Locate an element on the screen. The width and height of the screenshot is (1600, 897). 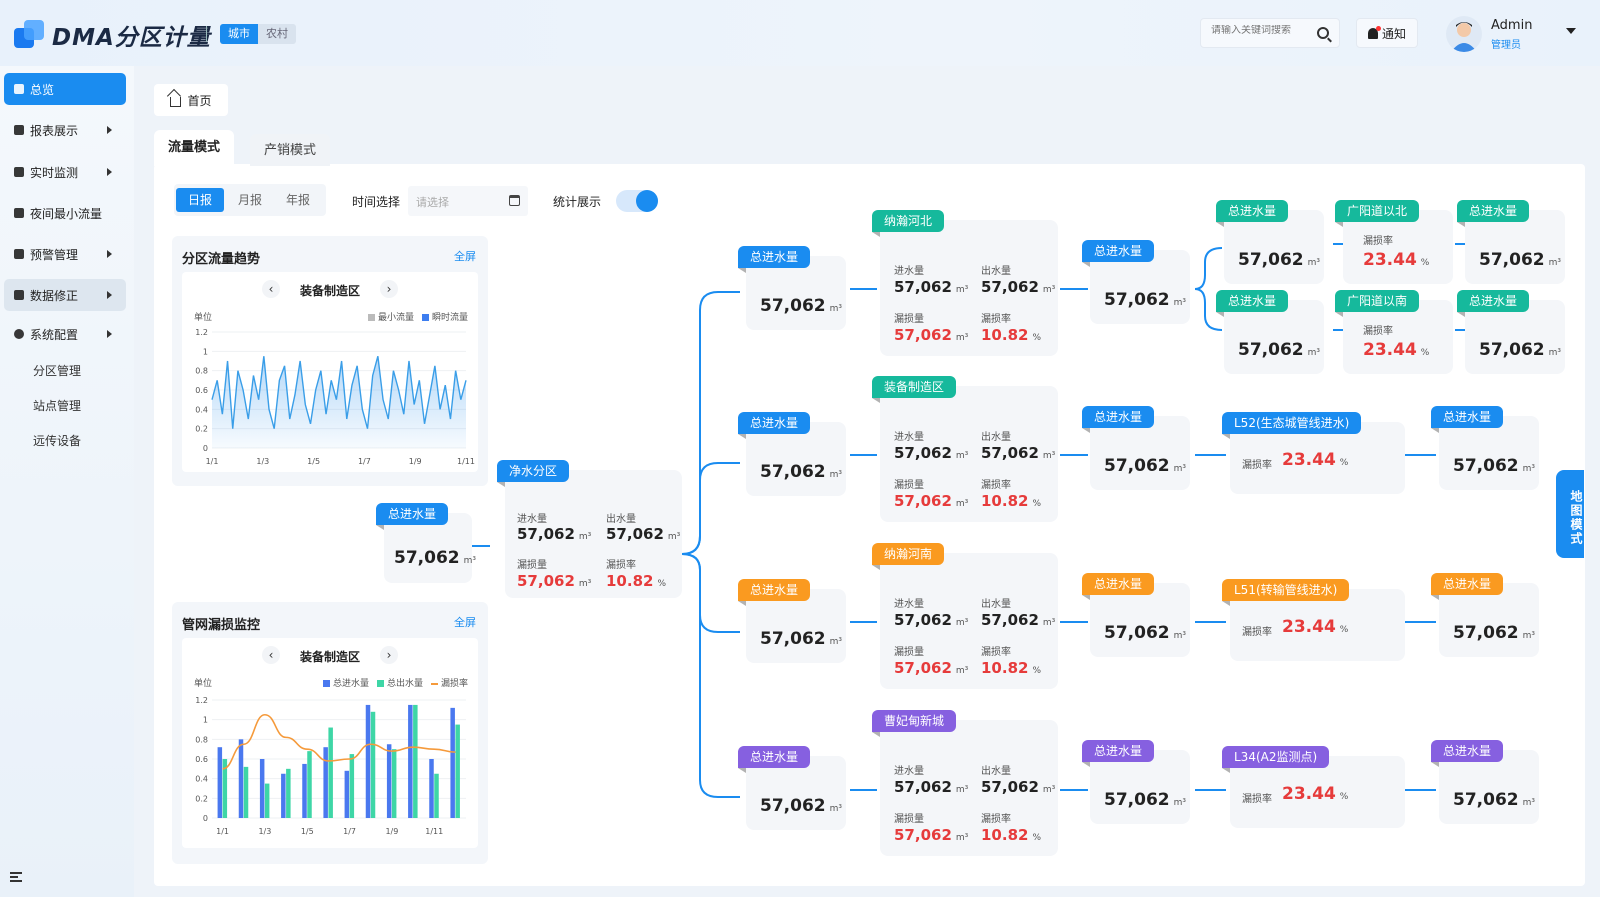
legend-item: 总出水量 is located at coordinates (399, 682).